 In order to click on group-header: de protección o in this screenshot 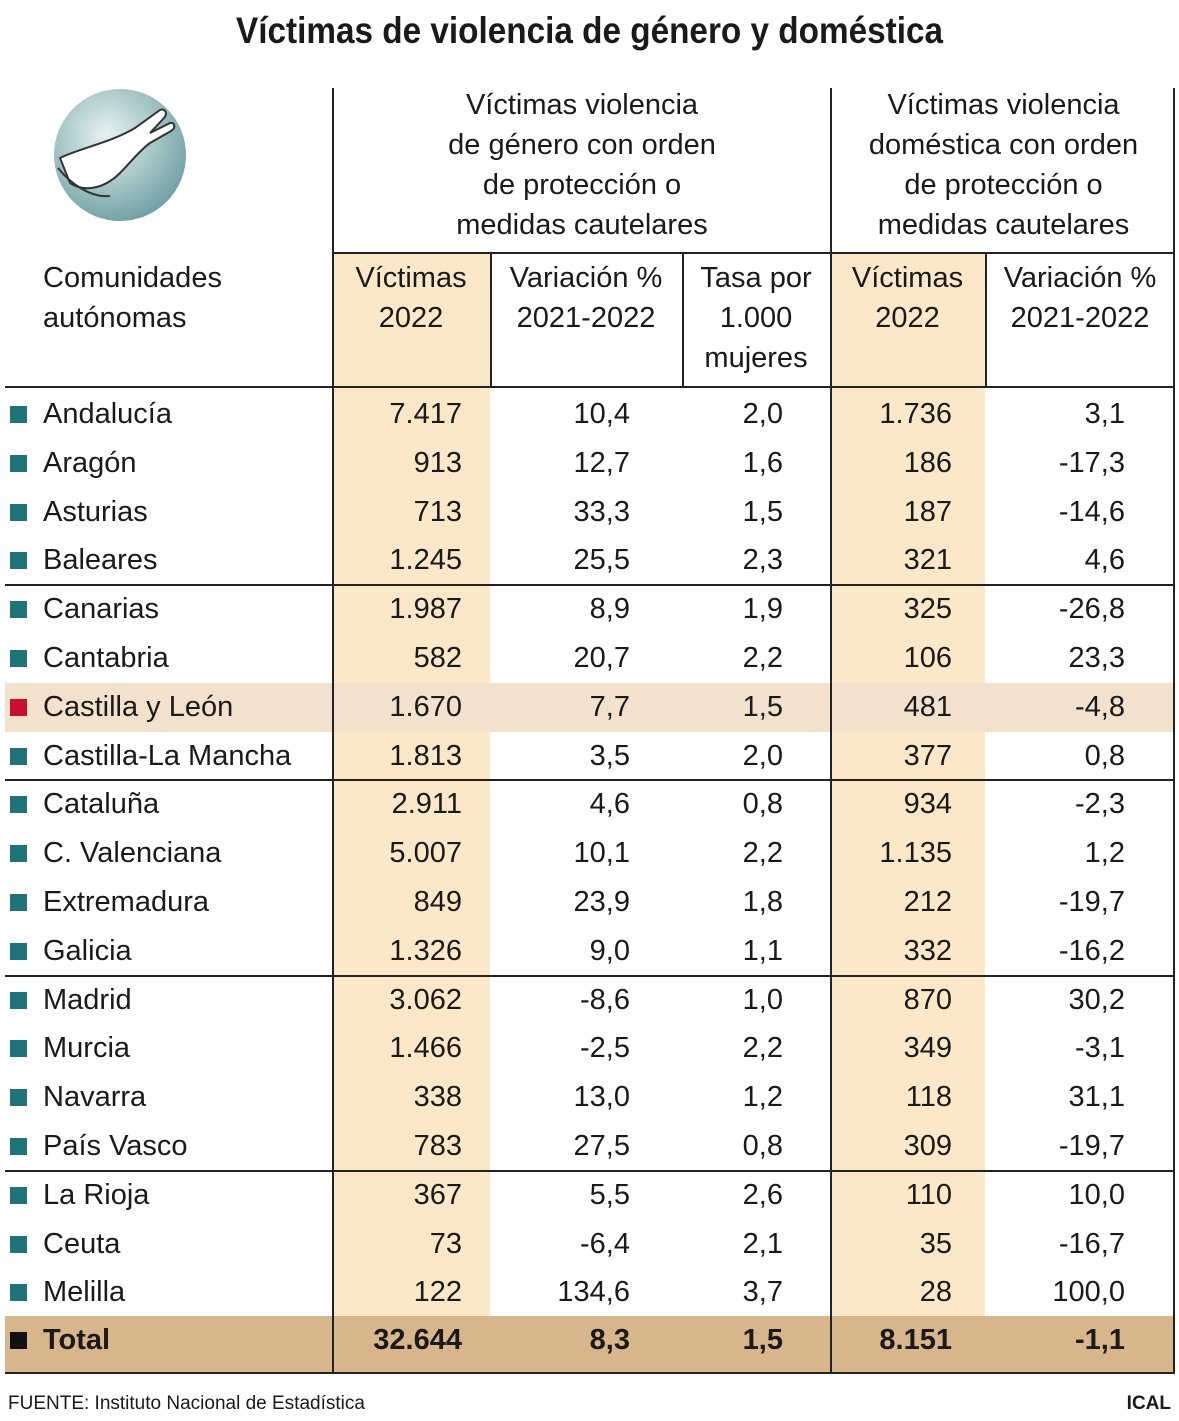, I will do `click(582, 185)`.